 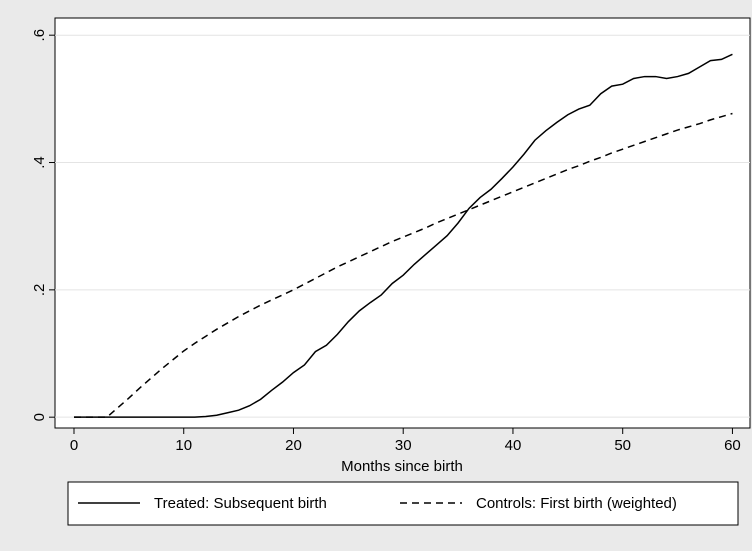 What do you see at coordinates (183, 445) in the screenshot?
I see `x-tick-label: 10` at bounding box center [183, 445].